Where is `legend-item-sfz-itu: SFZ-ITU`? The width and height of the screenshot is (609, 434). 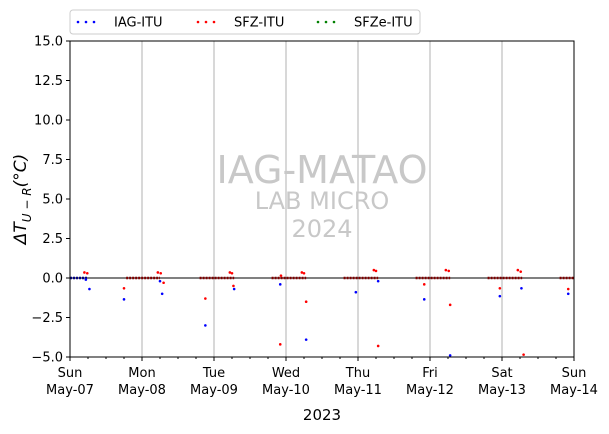
legend-item-sfz-itu: SFZ-ITU is located at coordinates (240, 23).